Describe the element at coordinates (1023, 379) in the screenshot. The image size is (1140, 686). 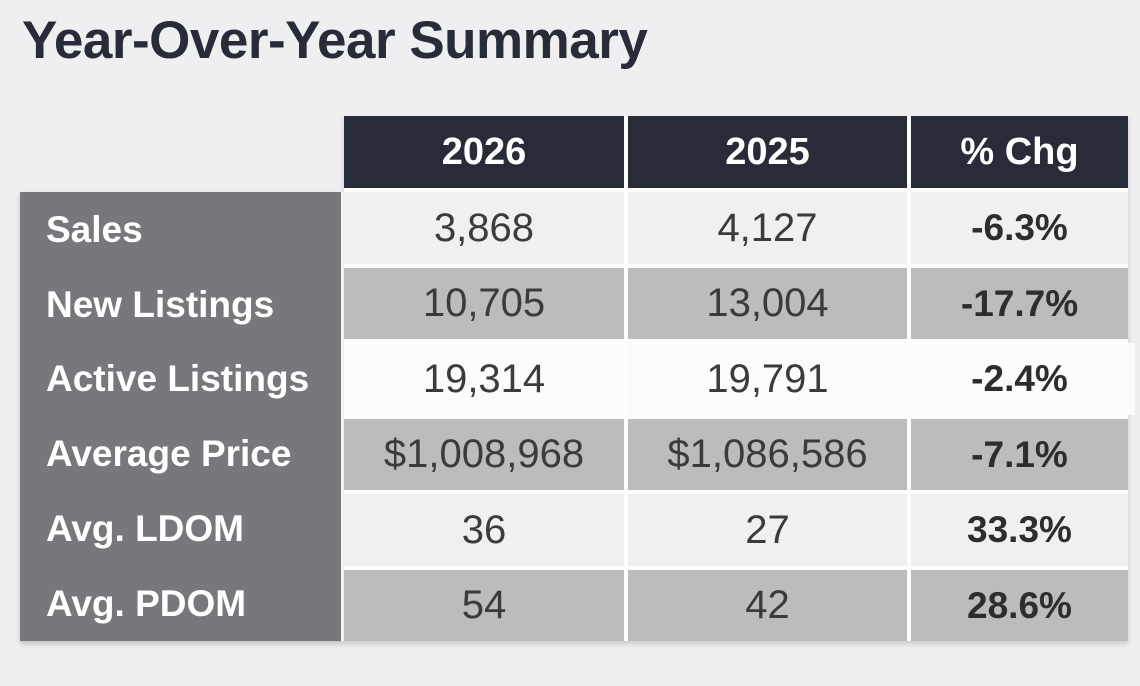
I see `cell-pct-chg: -2.4%` at that location.